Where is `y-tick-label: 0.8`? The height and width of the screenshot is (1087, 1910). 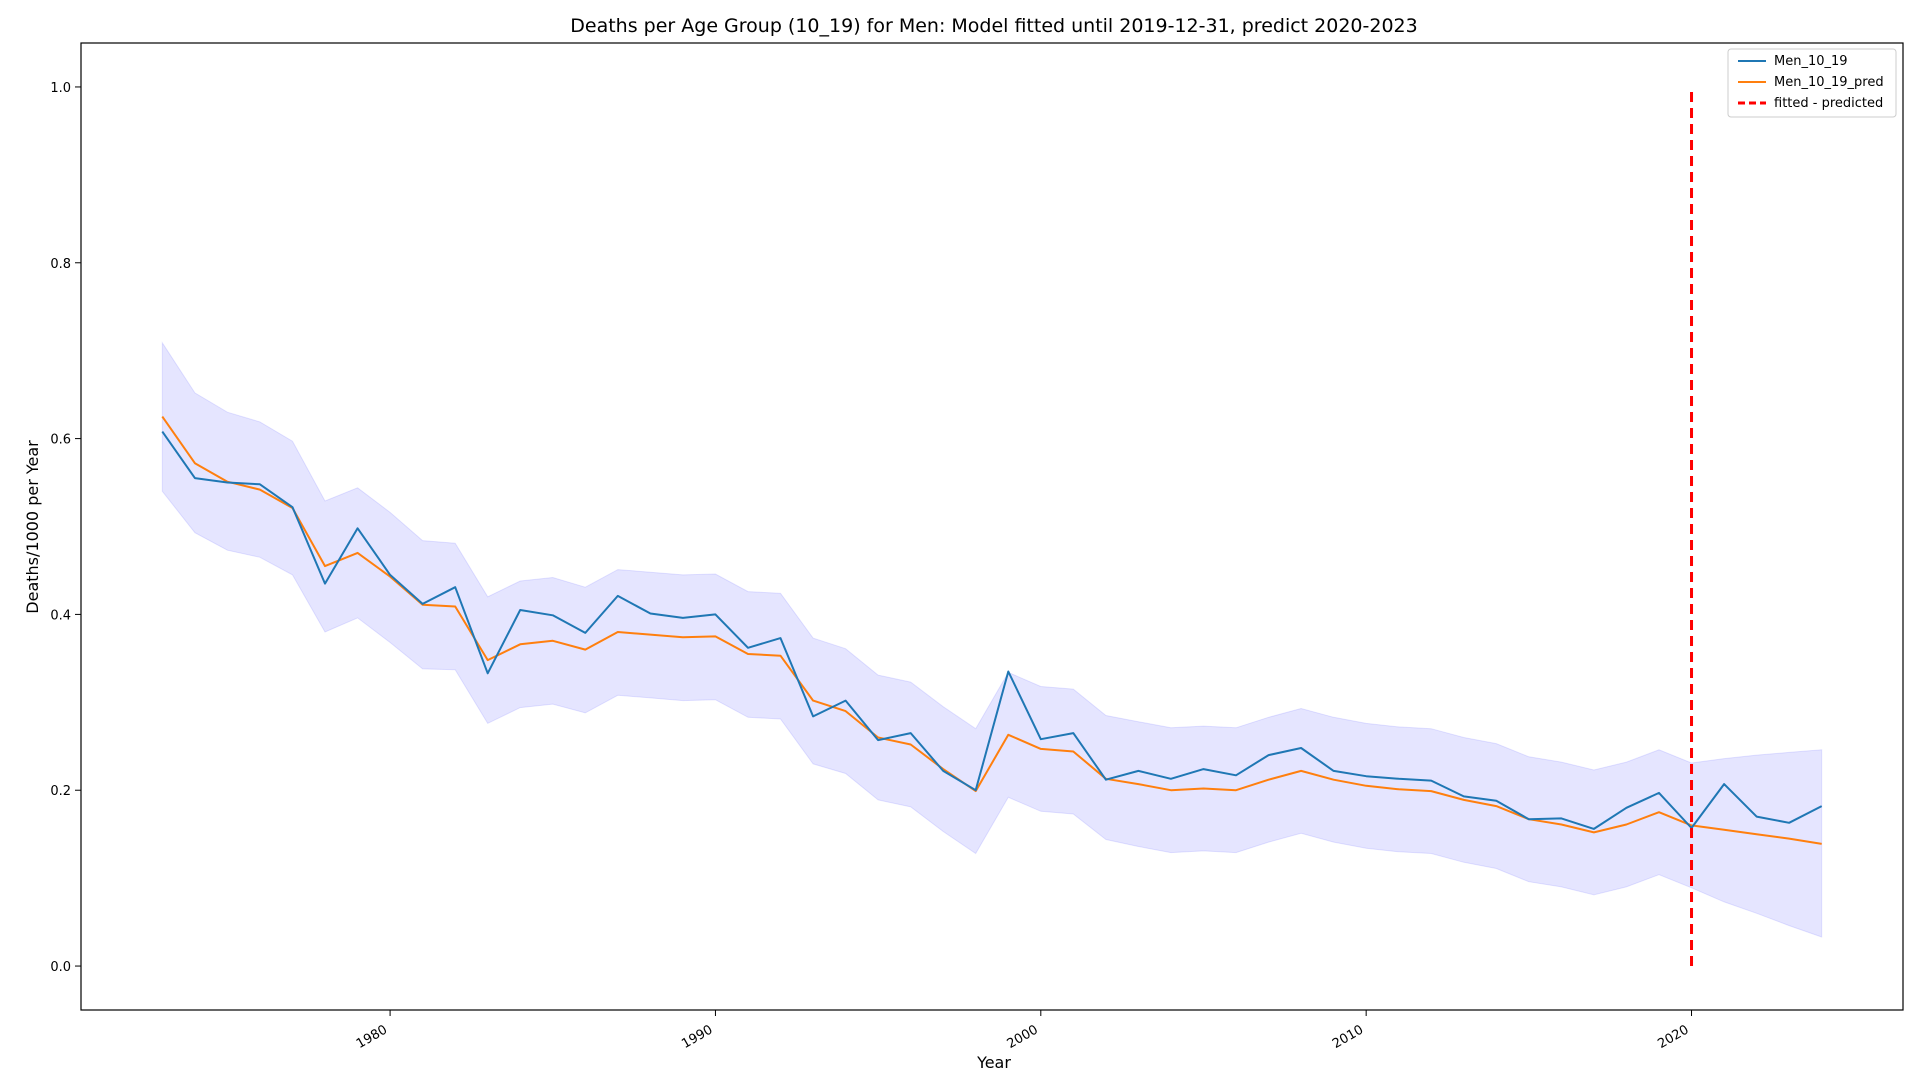 y-tick-label: 0.8 is located at coordinates (60, 264).